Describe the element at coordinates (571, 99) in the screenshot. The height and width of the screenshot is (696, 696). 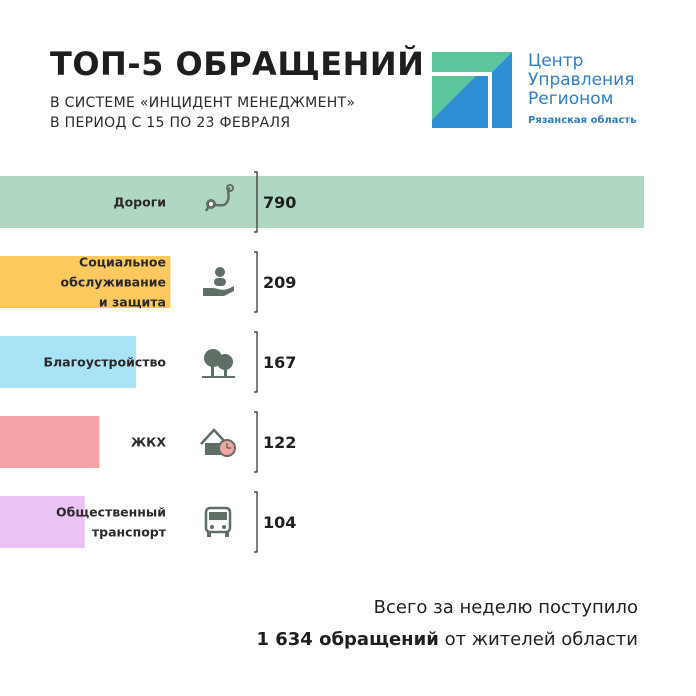
I see `org-line-3: Регионом` at that location.